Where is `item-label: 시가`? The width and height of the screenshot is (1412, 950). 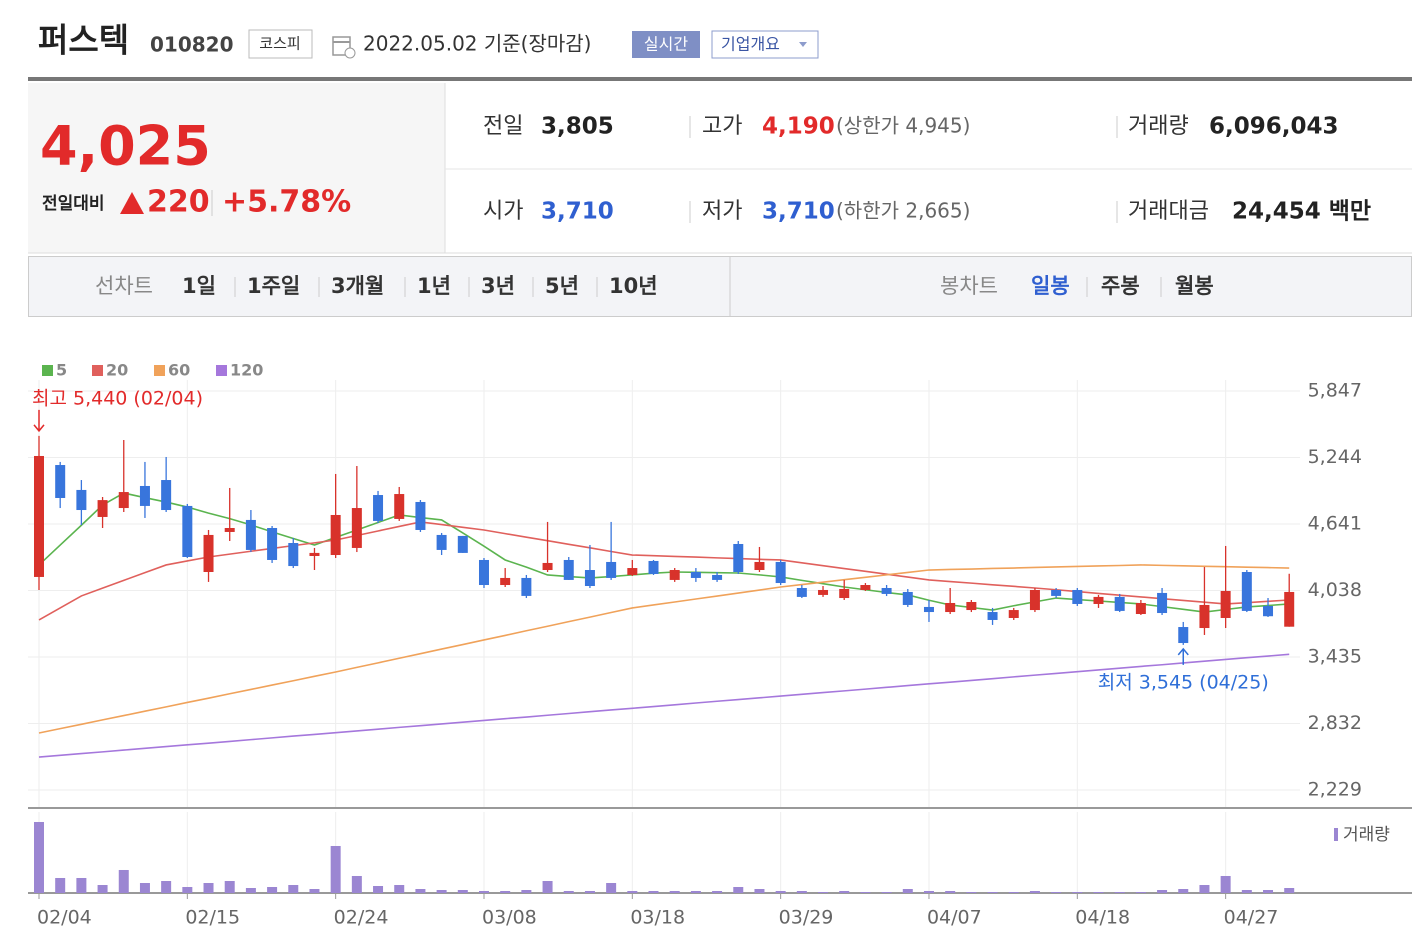
item-label: 시가 is located at coordinates (503, 211).